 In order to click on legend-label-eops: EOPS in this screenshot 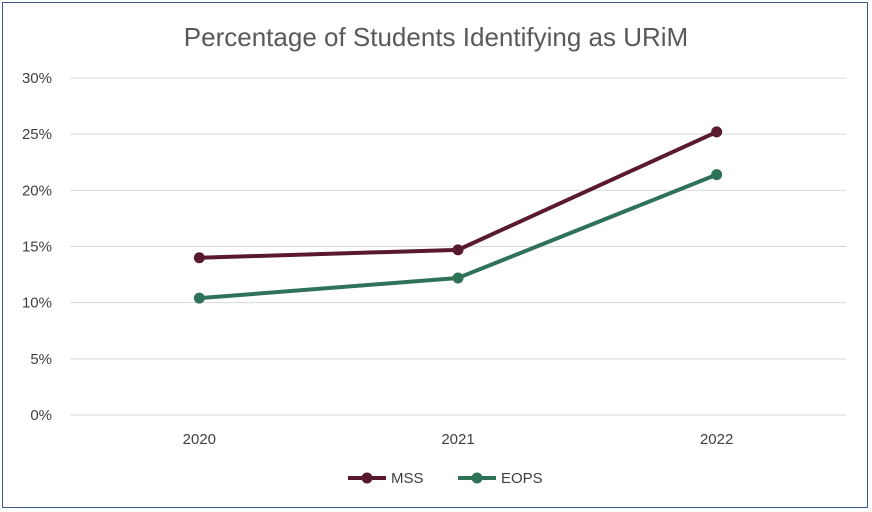, I will do `click(522, 478)`.